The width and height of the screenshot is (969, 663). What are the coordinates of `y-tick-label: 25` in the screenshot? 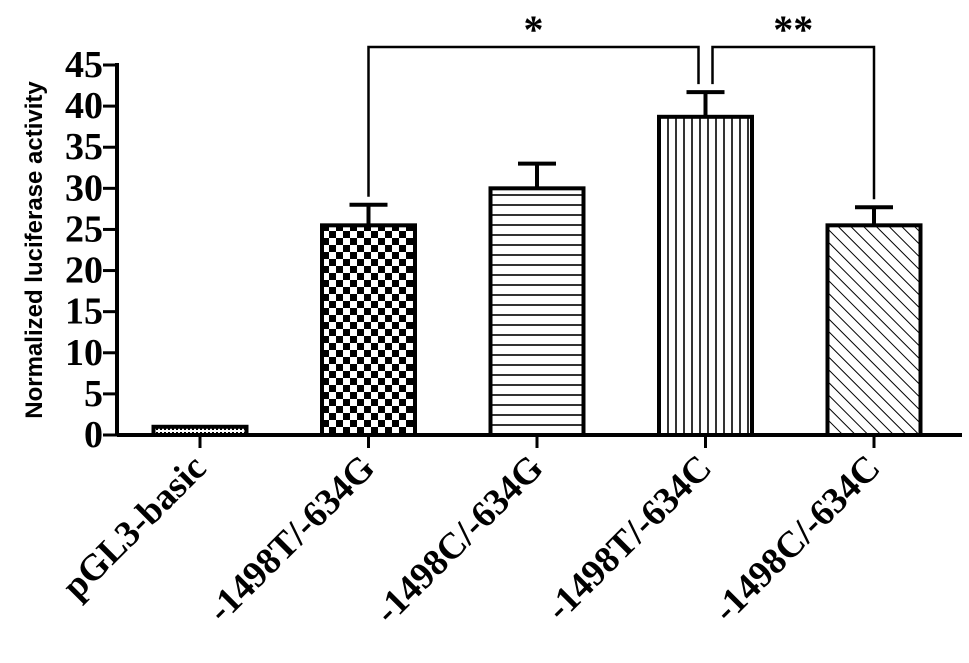 It's located at (84, 229).